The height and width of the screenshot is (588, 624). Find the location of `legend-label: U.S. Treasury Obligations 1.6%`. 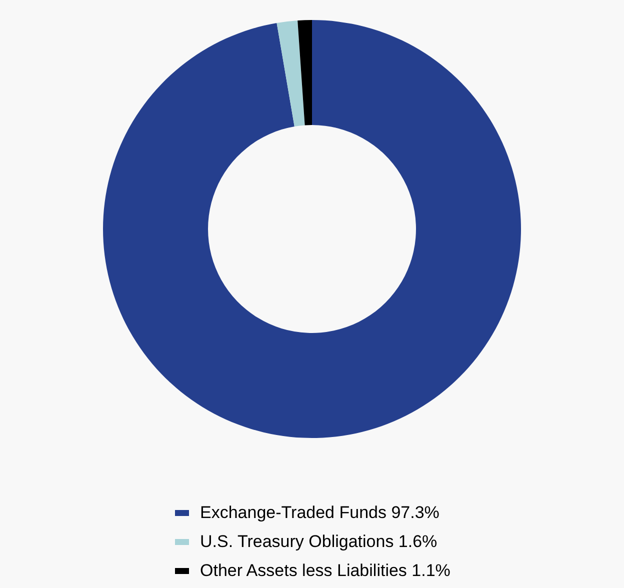

legend-label: U.S. Treasury Obligations 1.6% is located at coordinates (319, 541).